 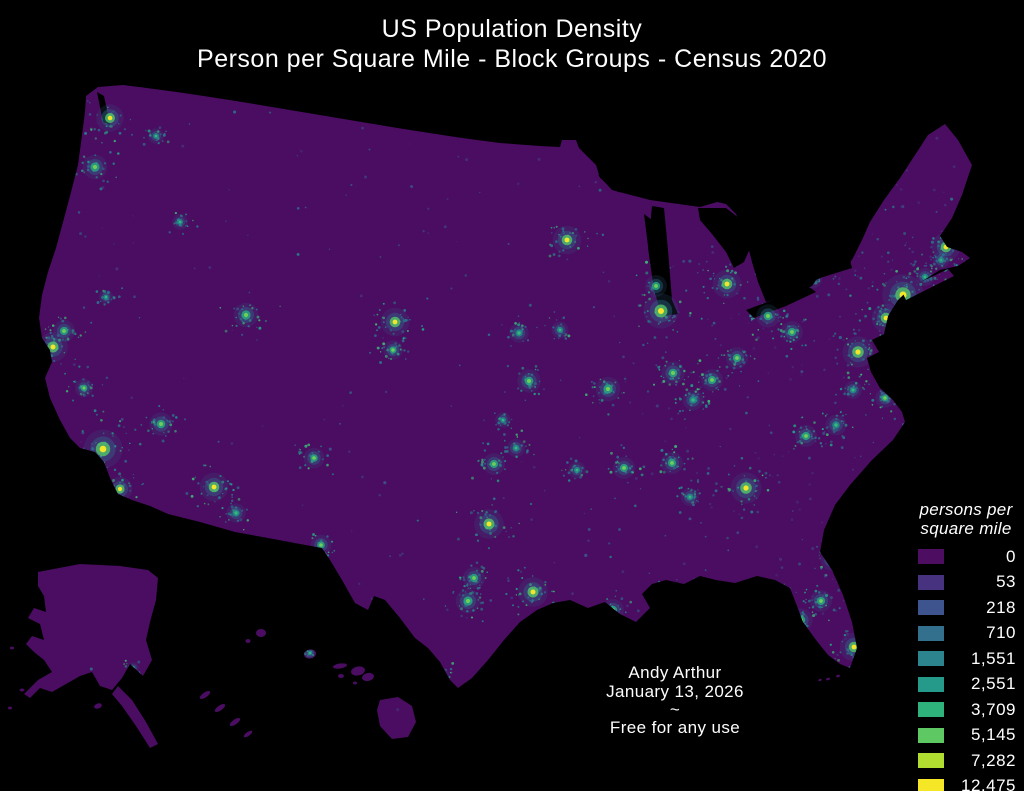 I want to click on legend-heading: persons per square mile, so click(x=966, y=519).